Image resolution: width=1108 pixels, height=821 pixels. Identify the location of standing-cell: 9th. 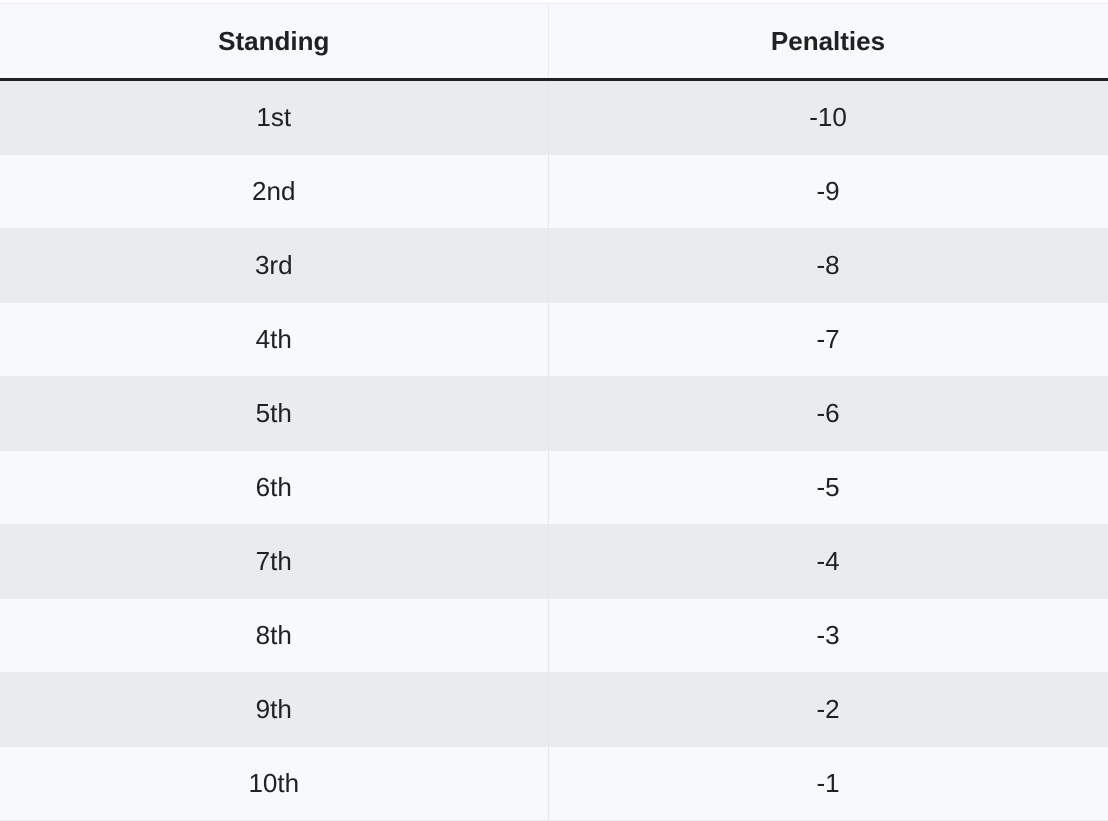
(274, 709).